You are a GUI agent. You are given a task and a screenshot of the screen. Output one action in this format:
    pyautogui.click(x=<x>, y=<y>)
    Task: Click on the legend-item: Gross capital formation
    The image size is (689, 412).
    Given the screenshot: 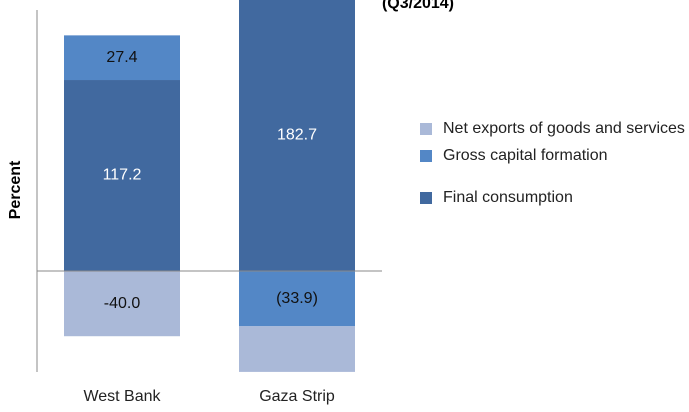 What is the action you would take?
    pyautogui.click(x=553, y=155)
    